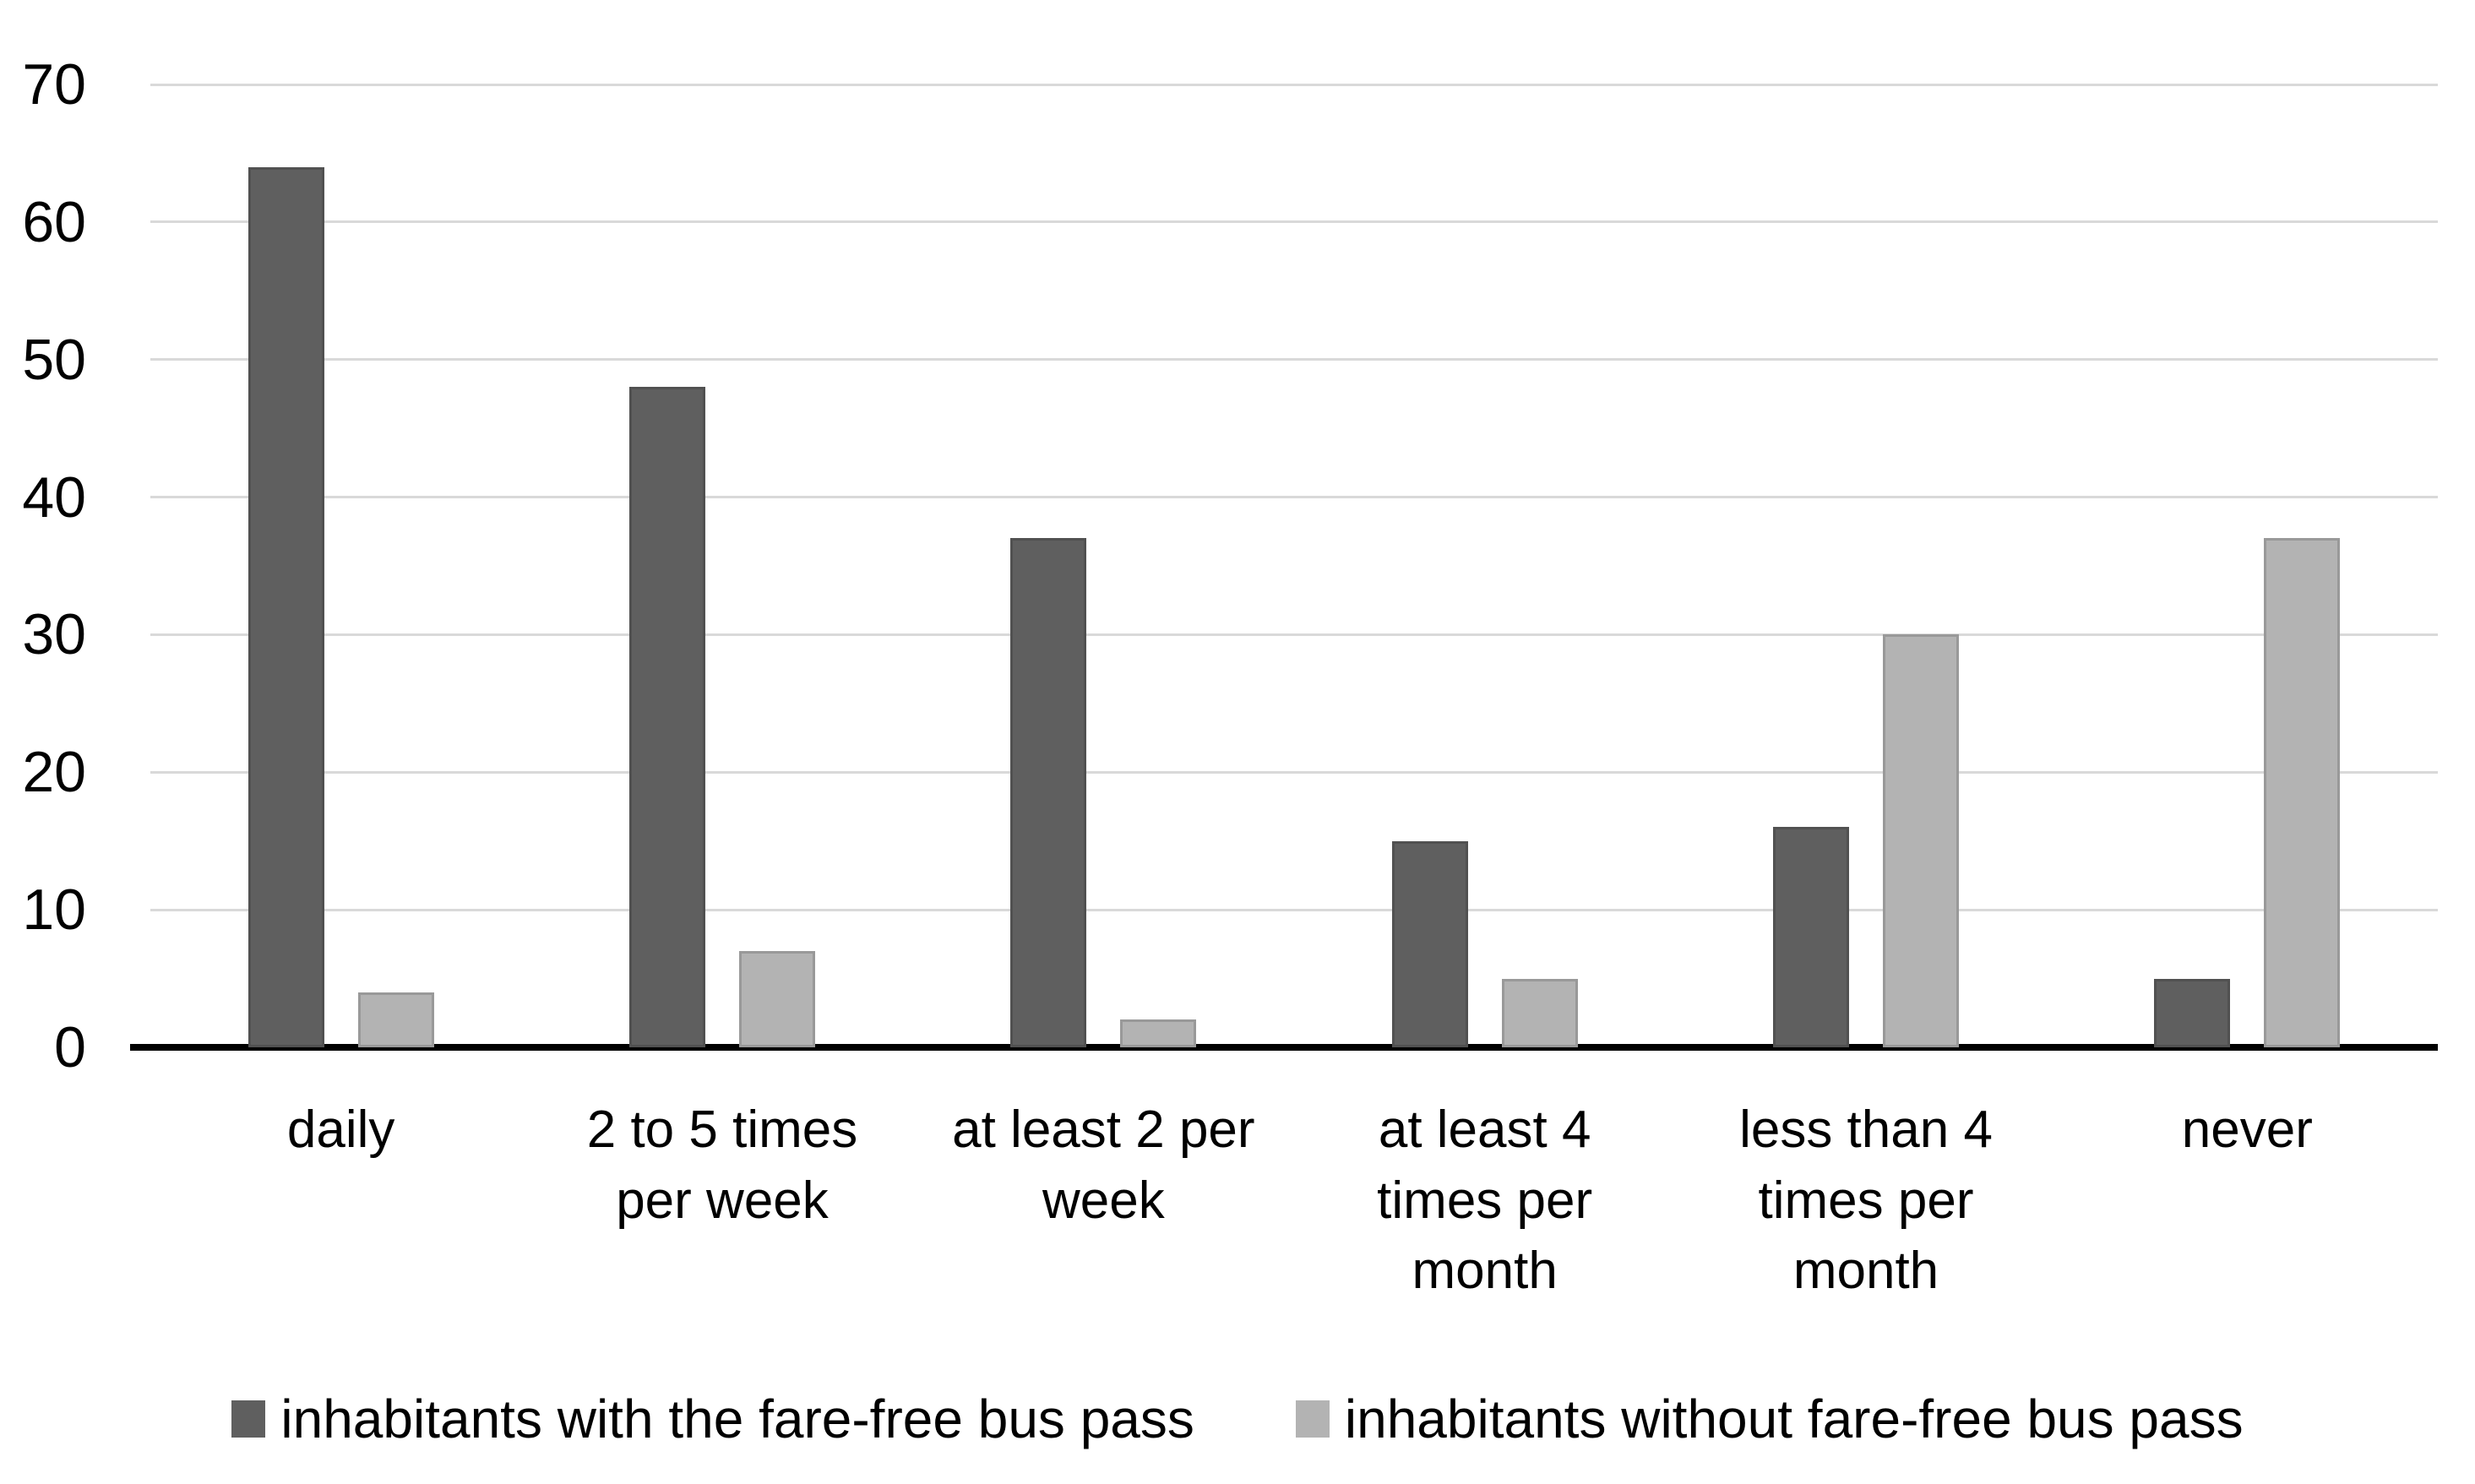  What do you see at coordinates (70, 1047) in the screenshot?
I see `y-tick-label-0: 0` at bounding box center [70, 1047].